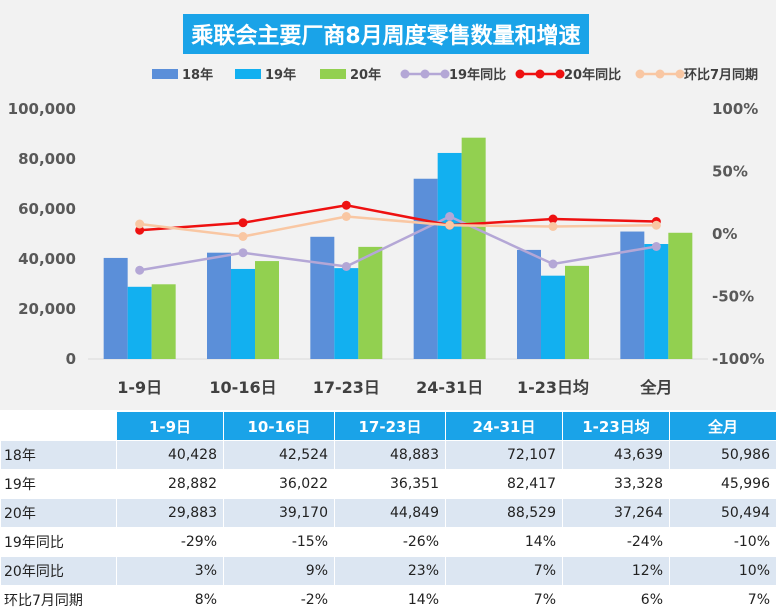  Describe the element at coordinates (279, 484) in the screenshot. I see `table-cell: 36,022` at that location.